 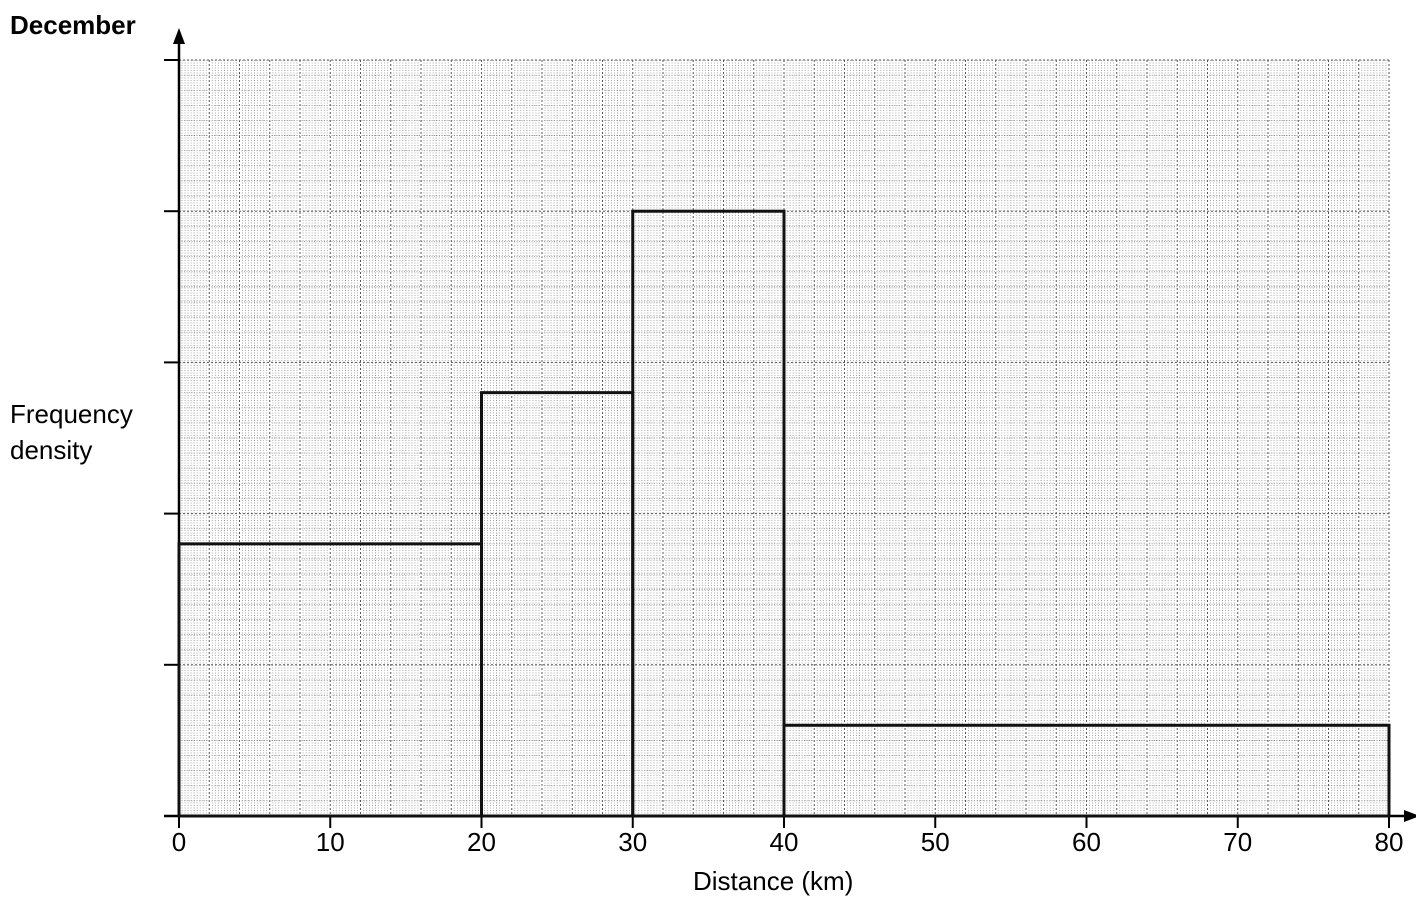 I want to click on x-axis-label: Distance (km), so click(x=773, y=881).